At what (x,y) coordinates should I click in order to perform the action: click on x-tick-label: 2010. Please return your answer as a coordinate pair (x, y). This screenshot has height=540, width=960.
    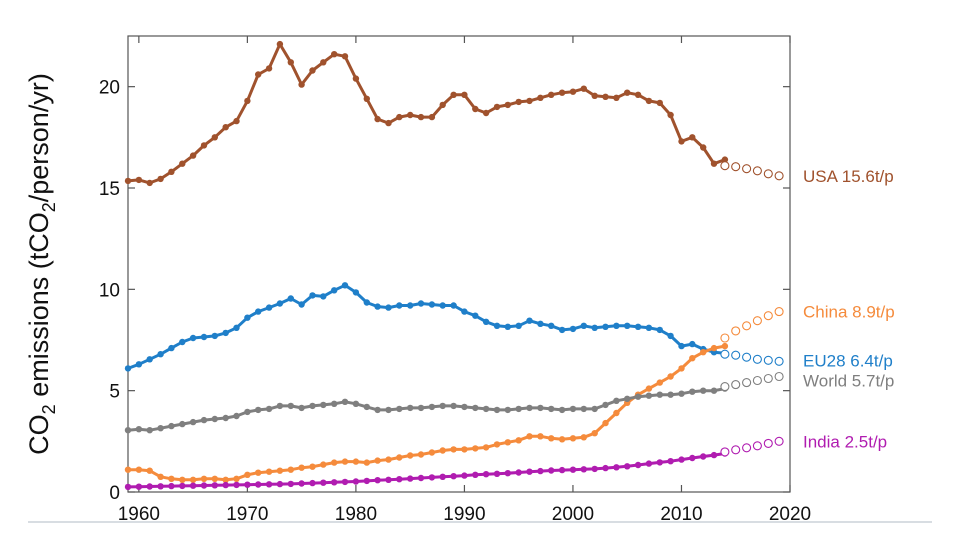
    Looking at the image, I should click on (681, 514).